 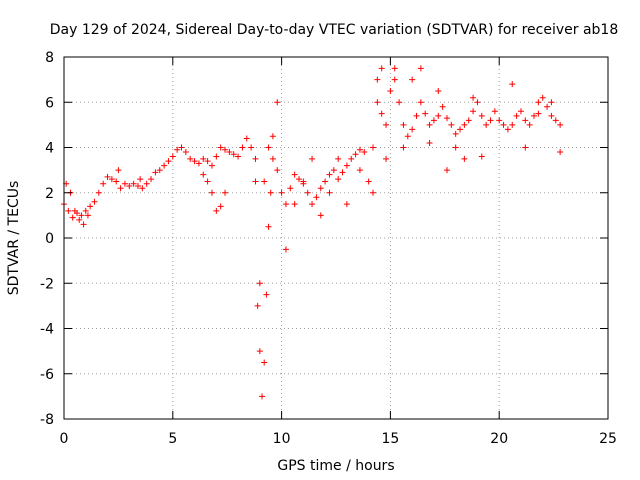 What do you see at coordinates (335, 466) in the screenshot?
I see `x-axis-label: GPS time / hours` at bounding box center [335, 466].